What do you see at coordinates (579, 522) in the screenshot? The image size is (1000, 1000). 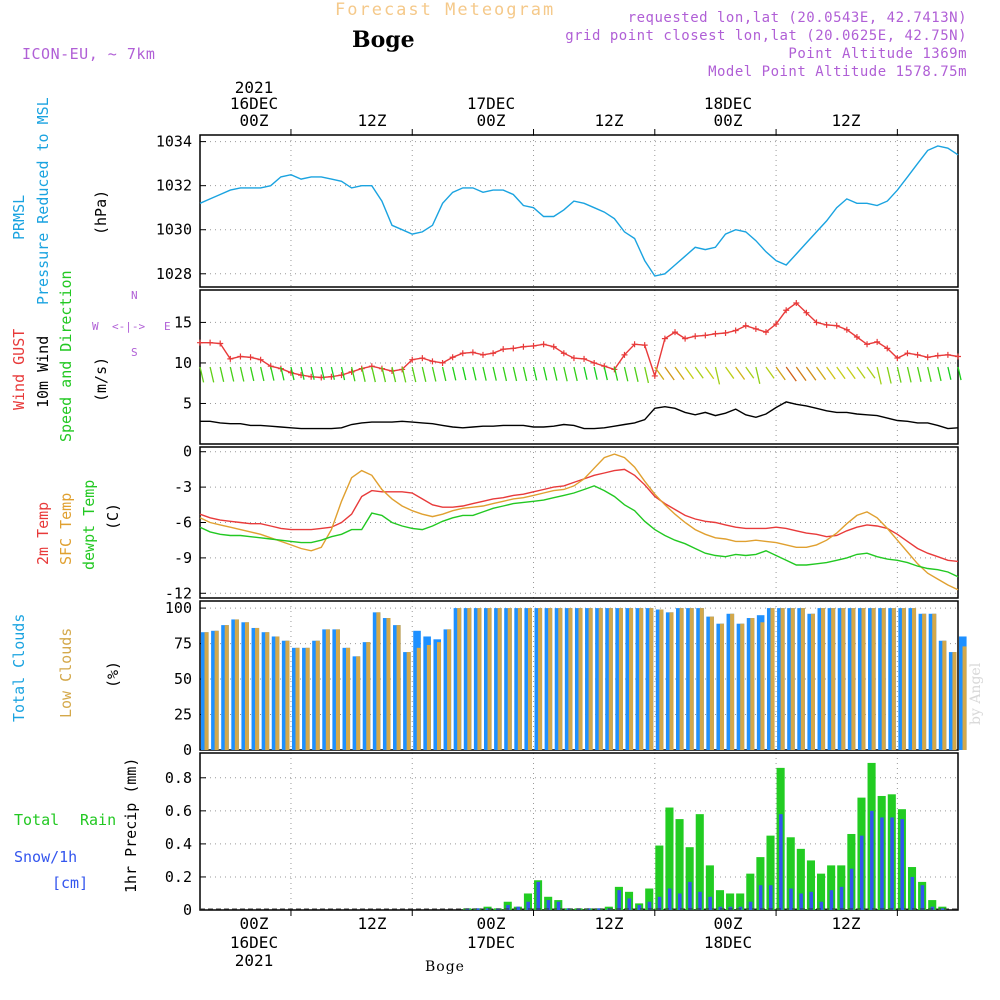 I see `temp-sfc-line` at bounding box center [579, 522].